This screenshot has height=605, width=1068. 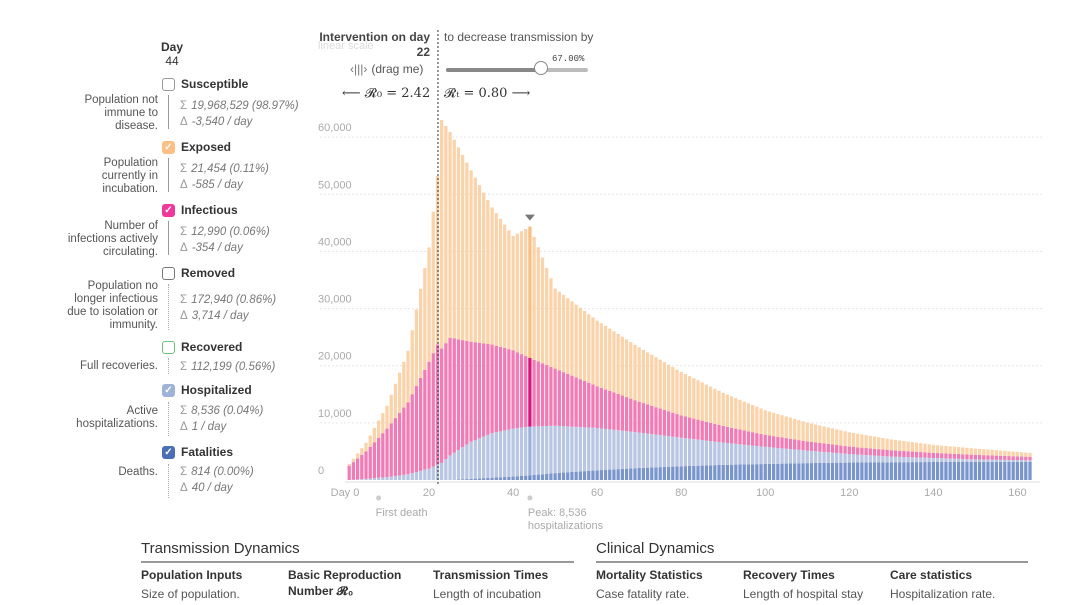 What do you see at coordinates (121, 100) in the screenshot?
I see `desc-line: Population not` at bounding box center [121, 100].